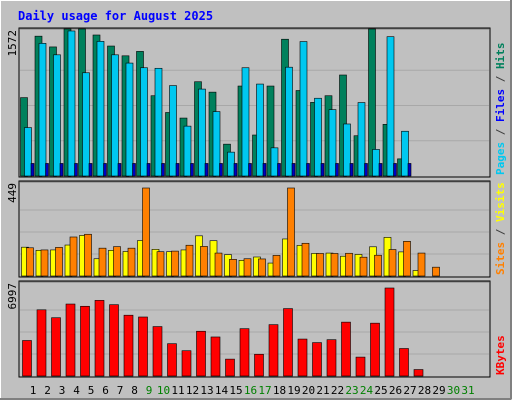  What do you see at coordinates (409, 390) in the screenshot?
I see `x-tick-label: 27` at bounding box center [409, 390].